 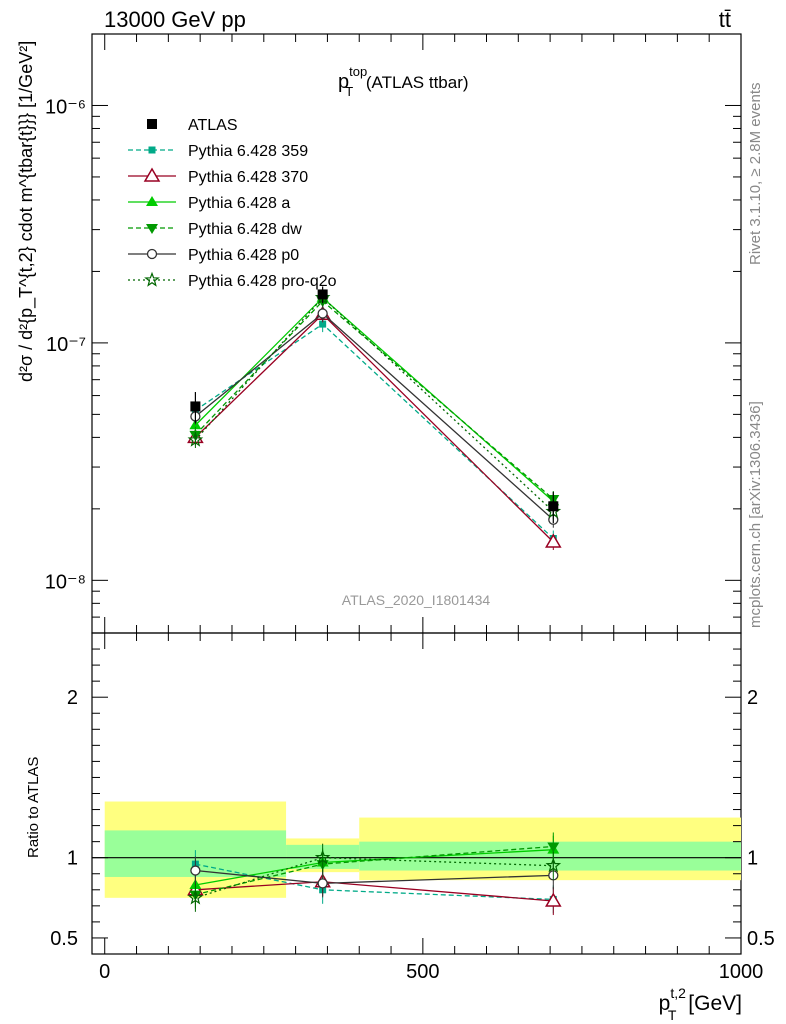 What do you see at coordinates (755, 514) in the screenshot?
I see `mcplots-label: mcplots.cern.ch [arXiv:1306.3436]` at bounding box center [755, 514].